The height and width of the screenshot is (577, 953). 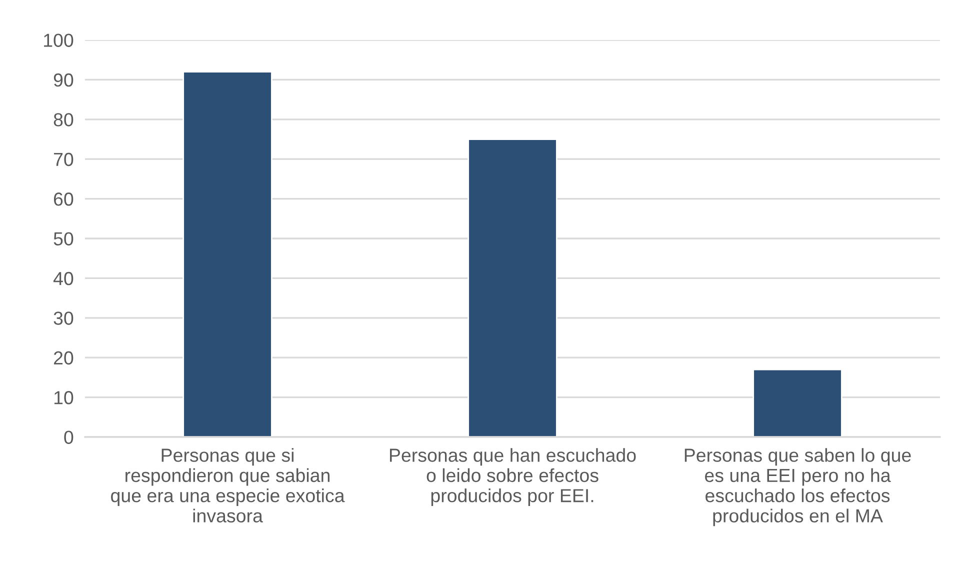 What do you see at coordinates (797, 487) in the screenshot?
I see `x-tick-label: Personas que saben lo que es una EEI pero no ha escuchado los efectos producidos en el MA` at bounding box center [797, 487].